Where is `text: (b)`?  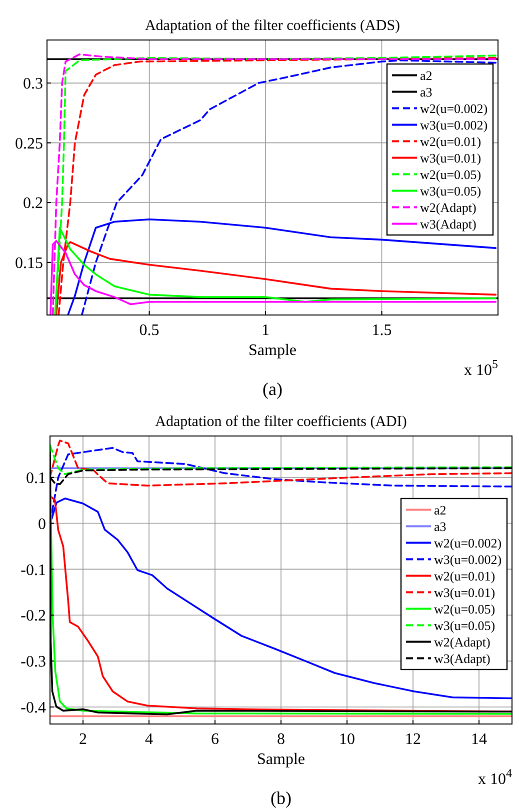
text: (b) is located at coordinates (281, 798).